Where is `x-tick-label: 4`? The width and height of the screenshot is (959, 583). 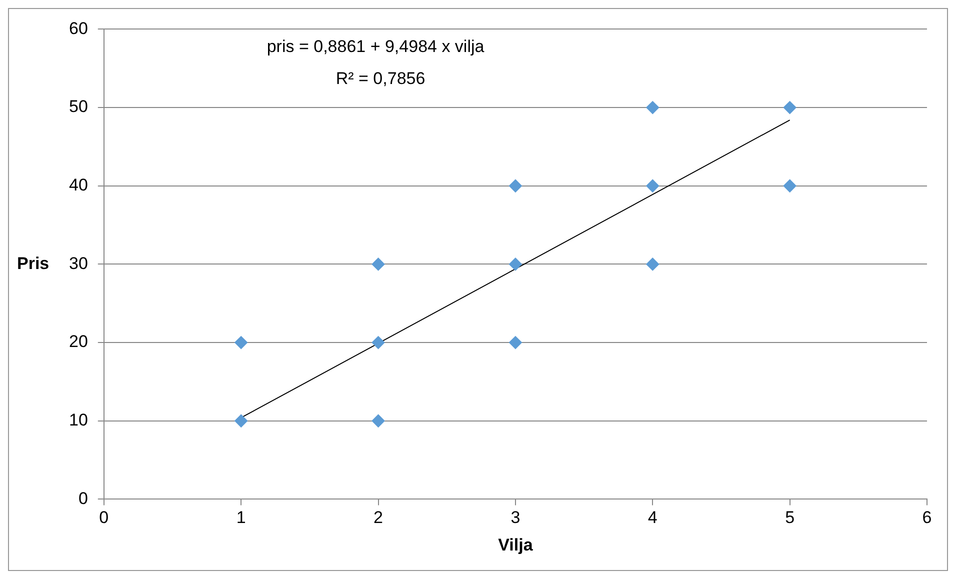
x-tick-label: 4 is located at coordinates (653, 518).